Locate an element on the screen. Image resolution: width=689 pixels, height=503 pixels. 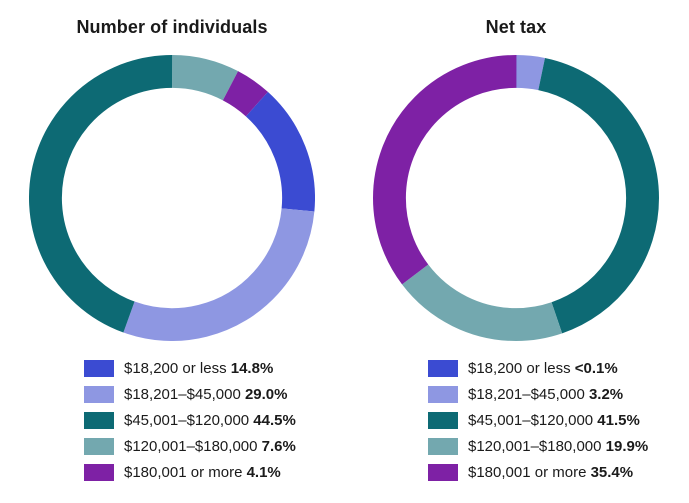
legend-value: 3.2% is located at coordinates (606, 394).